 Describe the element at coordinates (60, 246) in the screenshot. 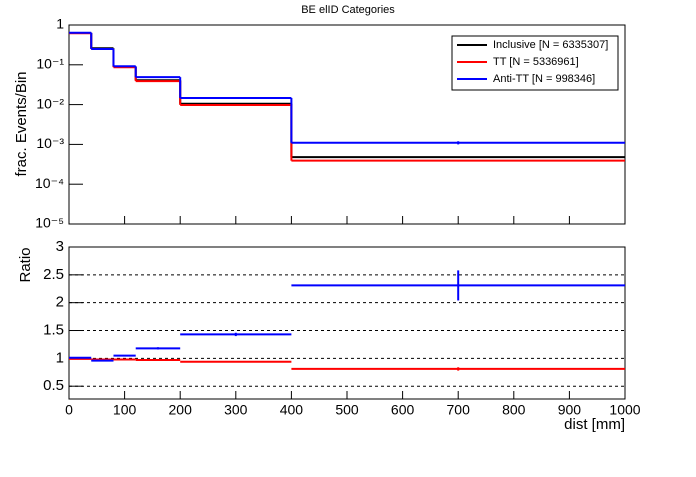

I see `y-tick-label: 3` at that location.